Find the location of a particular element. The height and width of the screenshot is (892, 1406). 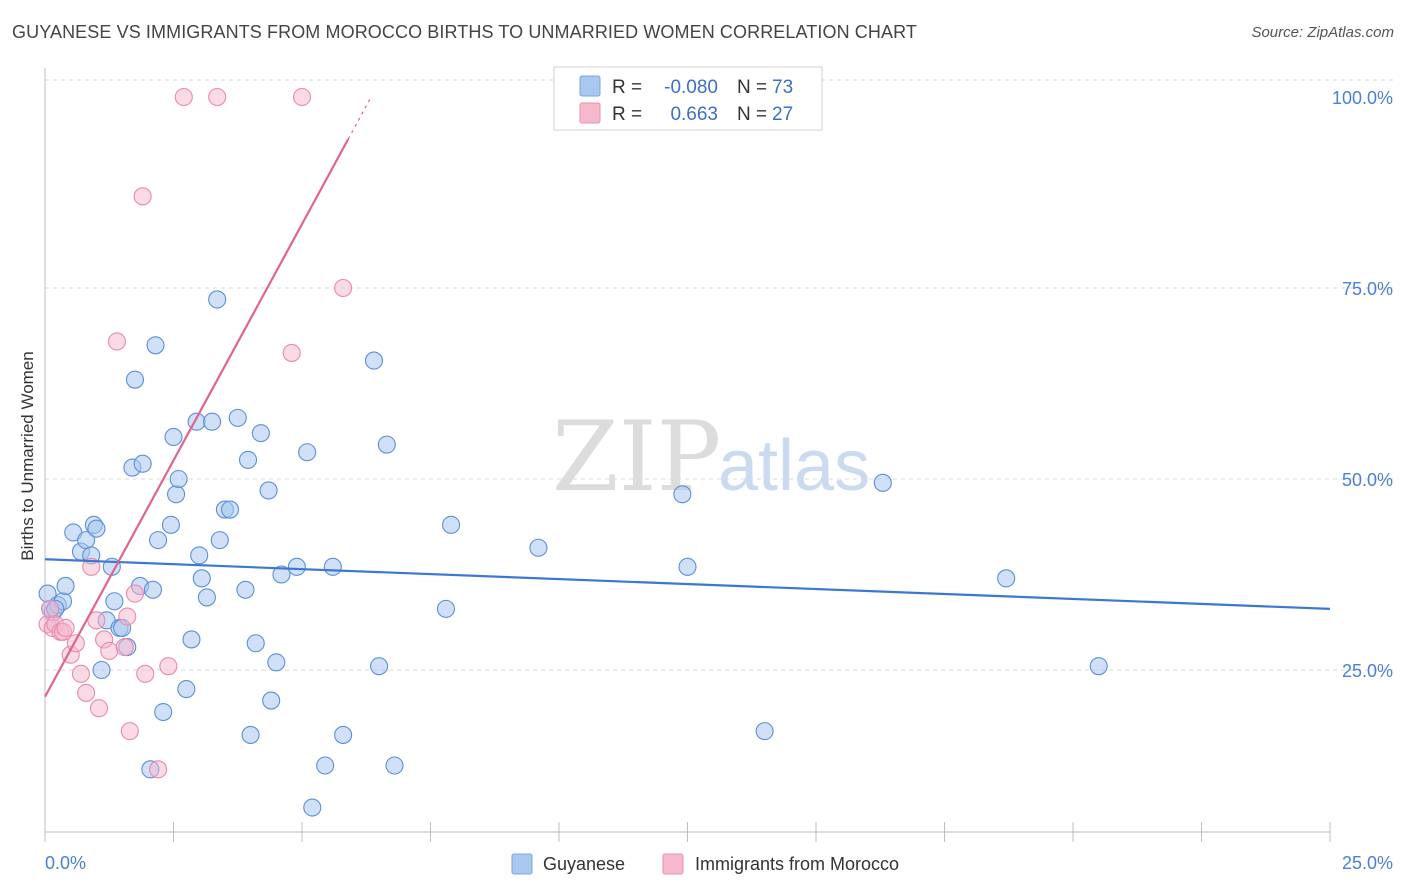

y-tick-label: 100.0% is located at coordinates (1362, 98).